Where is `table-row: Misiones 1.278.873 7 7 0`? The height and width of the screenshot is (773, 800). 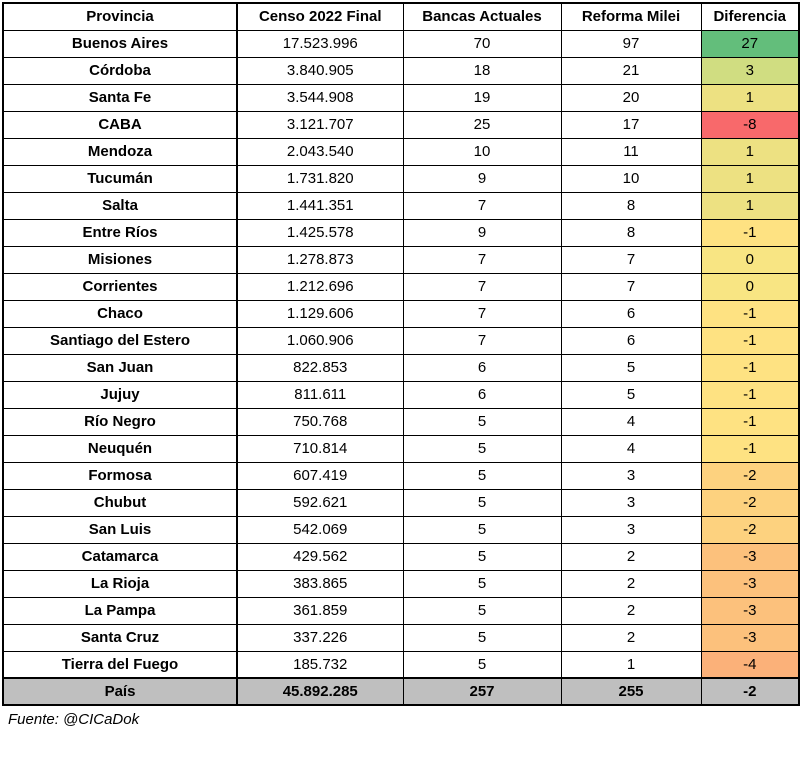
table-row: Misiones 1.278.873 7 7 0 is located at coordinates (401, 259).